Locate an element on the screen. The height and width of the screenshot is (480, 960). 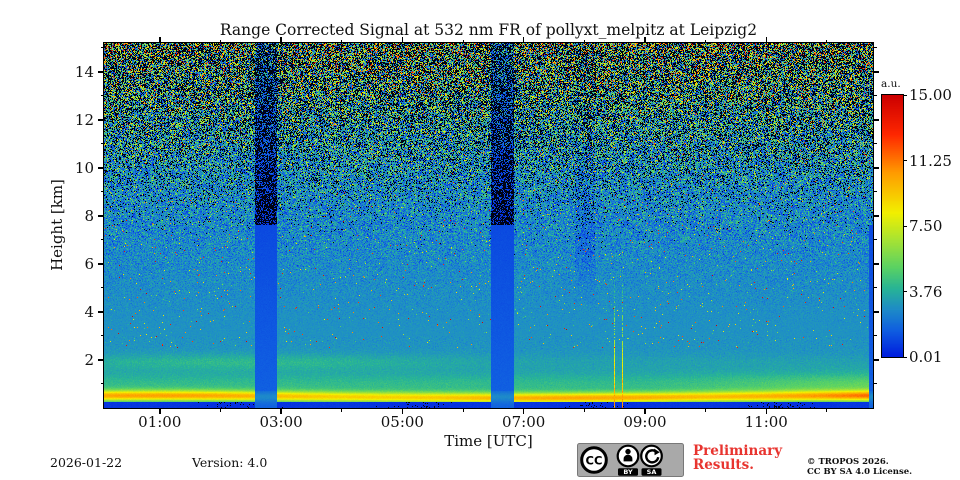
by-label: BY is located at coordinates (628, 472).